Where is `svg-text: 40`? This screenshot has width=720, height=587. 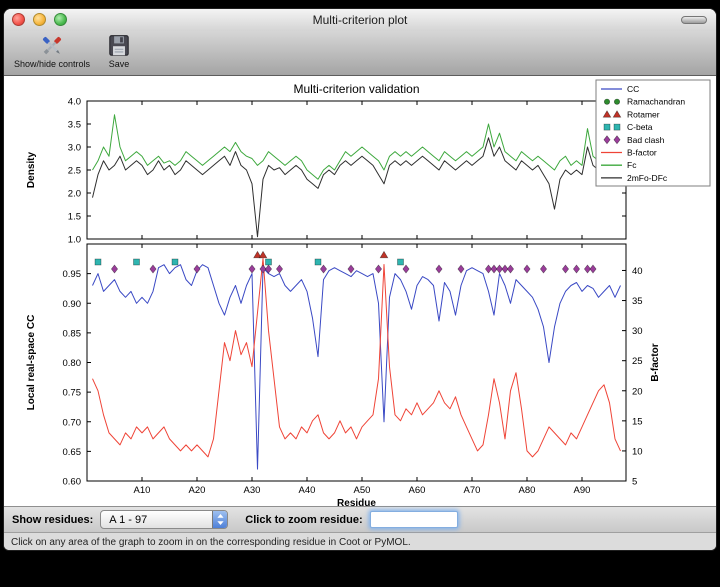
svg-text: 40 is located at coordinates (637, 271).